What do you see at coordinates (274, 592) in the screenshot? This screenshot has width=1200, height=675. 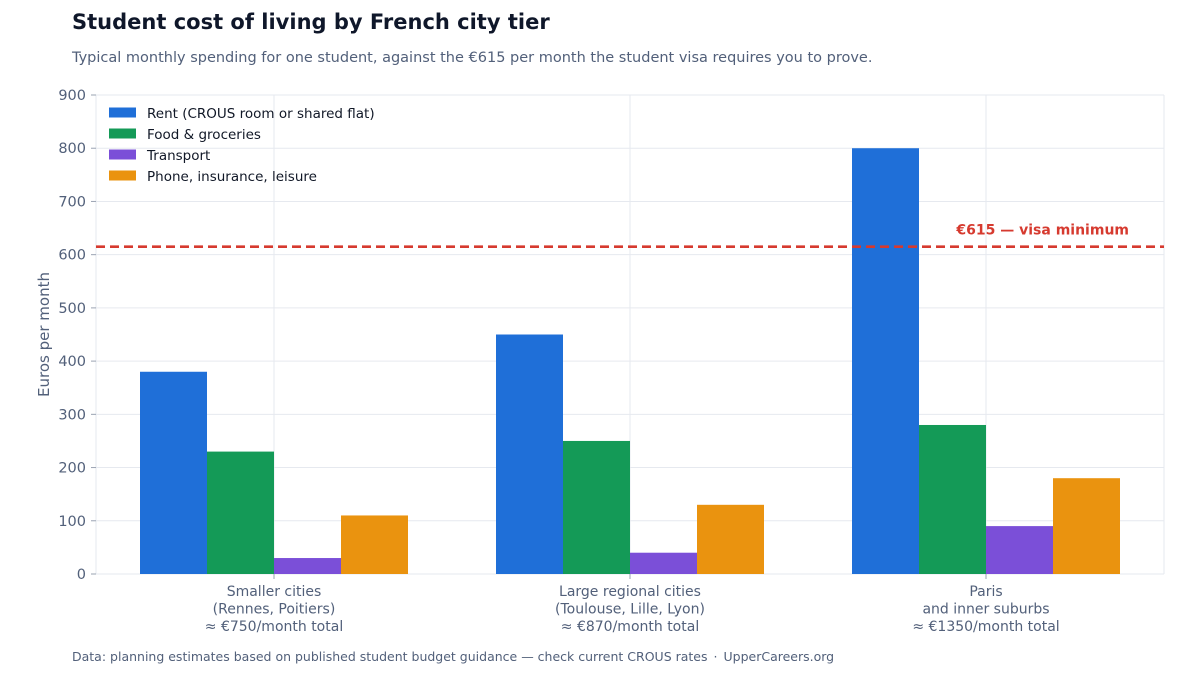 I see `x-tick-label-line: Smaller cities` at bounding box center [274, 592].